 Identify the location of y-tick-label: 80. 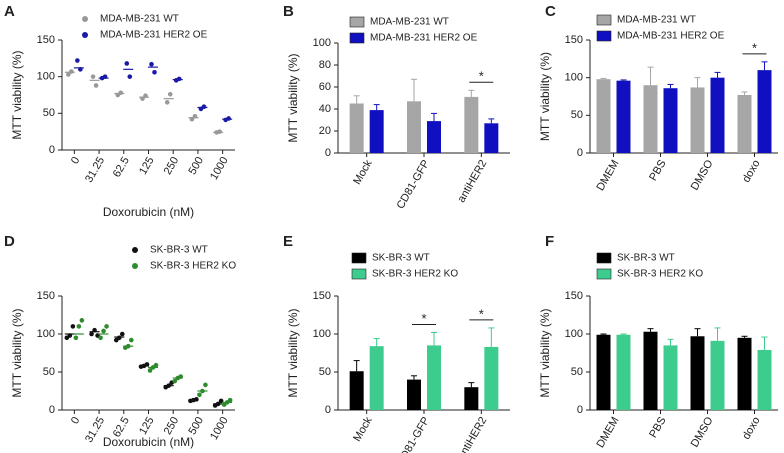
(325, 65).